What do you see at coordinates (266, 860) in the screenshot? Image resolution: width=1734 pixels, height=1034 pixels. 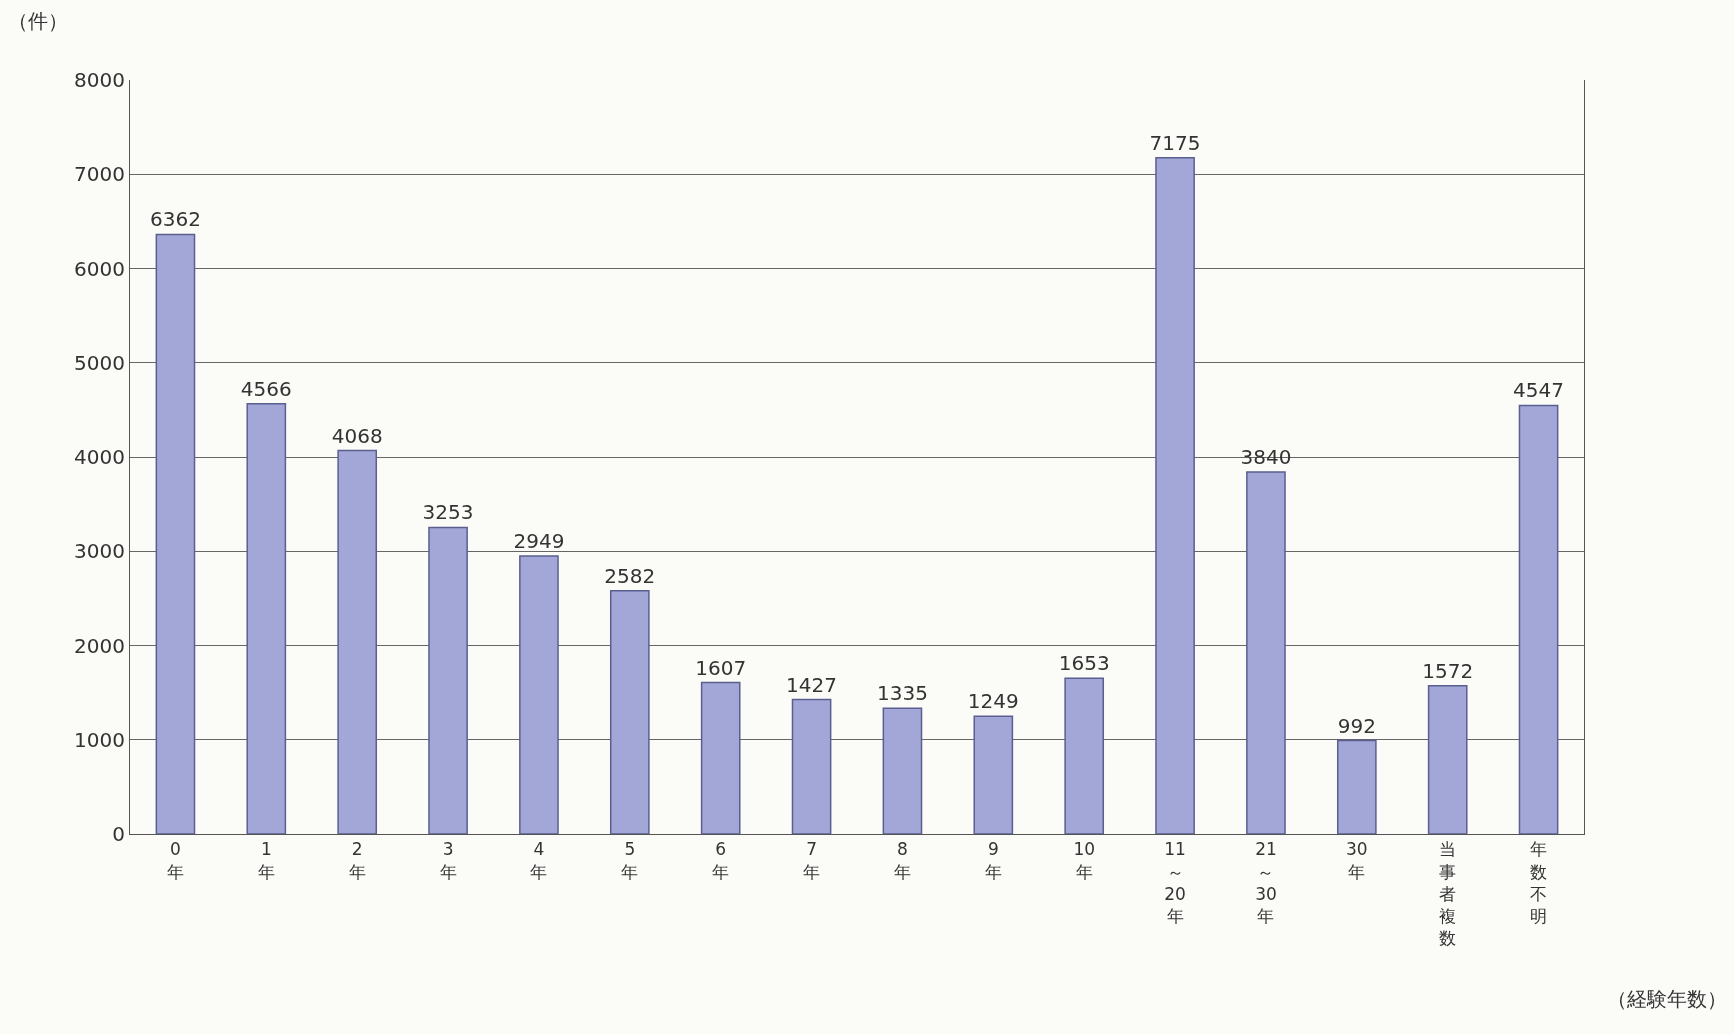 I see `x-tick-label: 1年` at bounding box center [266, 860].